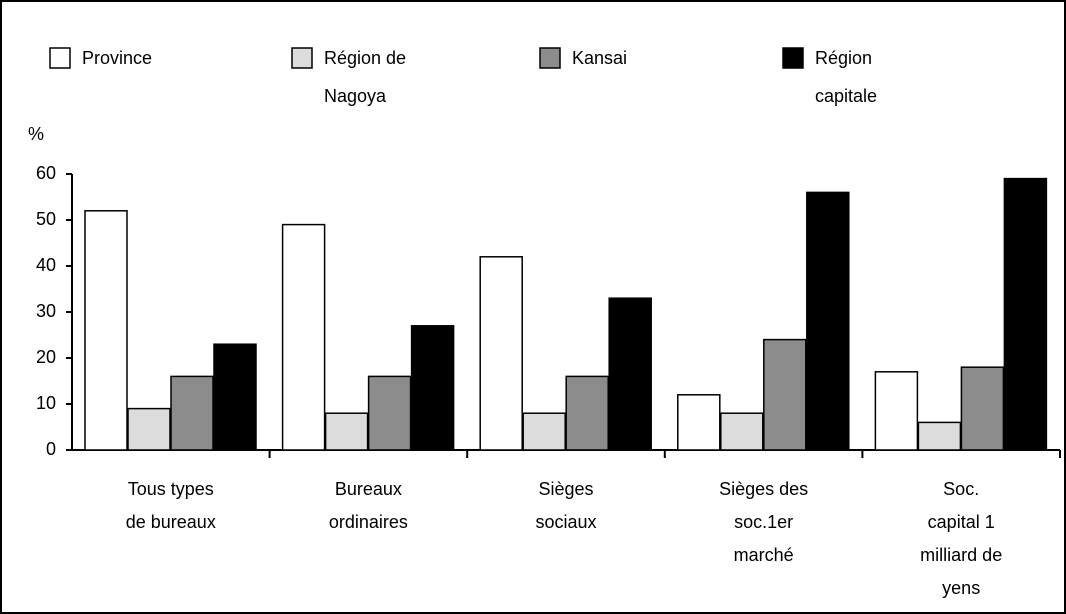  I want to click on legend-label: Région de Nagoya, so click(365, 77).